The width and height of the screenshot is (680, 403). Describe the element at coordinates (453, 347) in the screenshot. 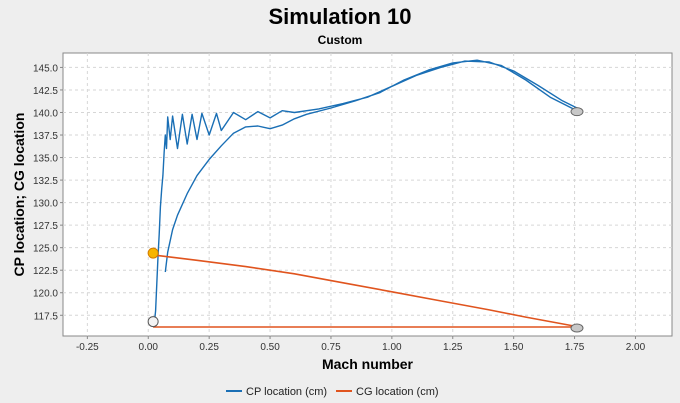

I see `x-tick-label: 1.25` at that location.